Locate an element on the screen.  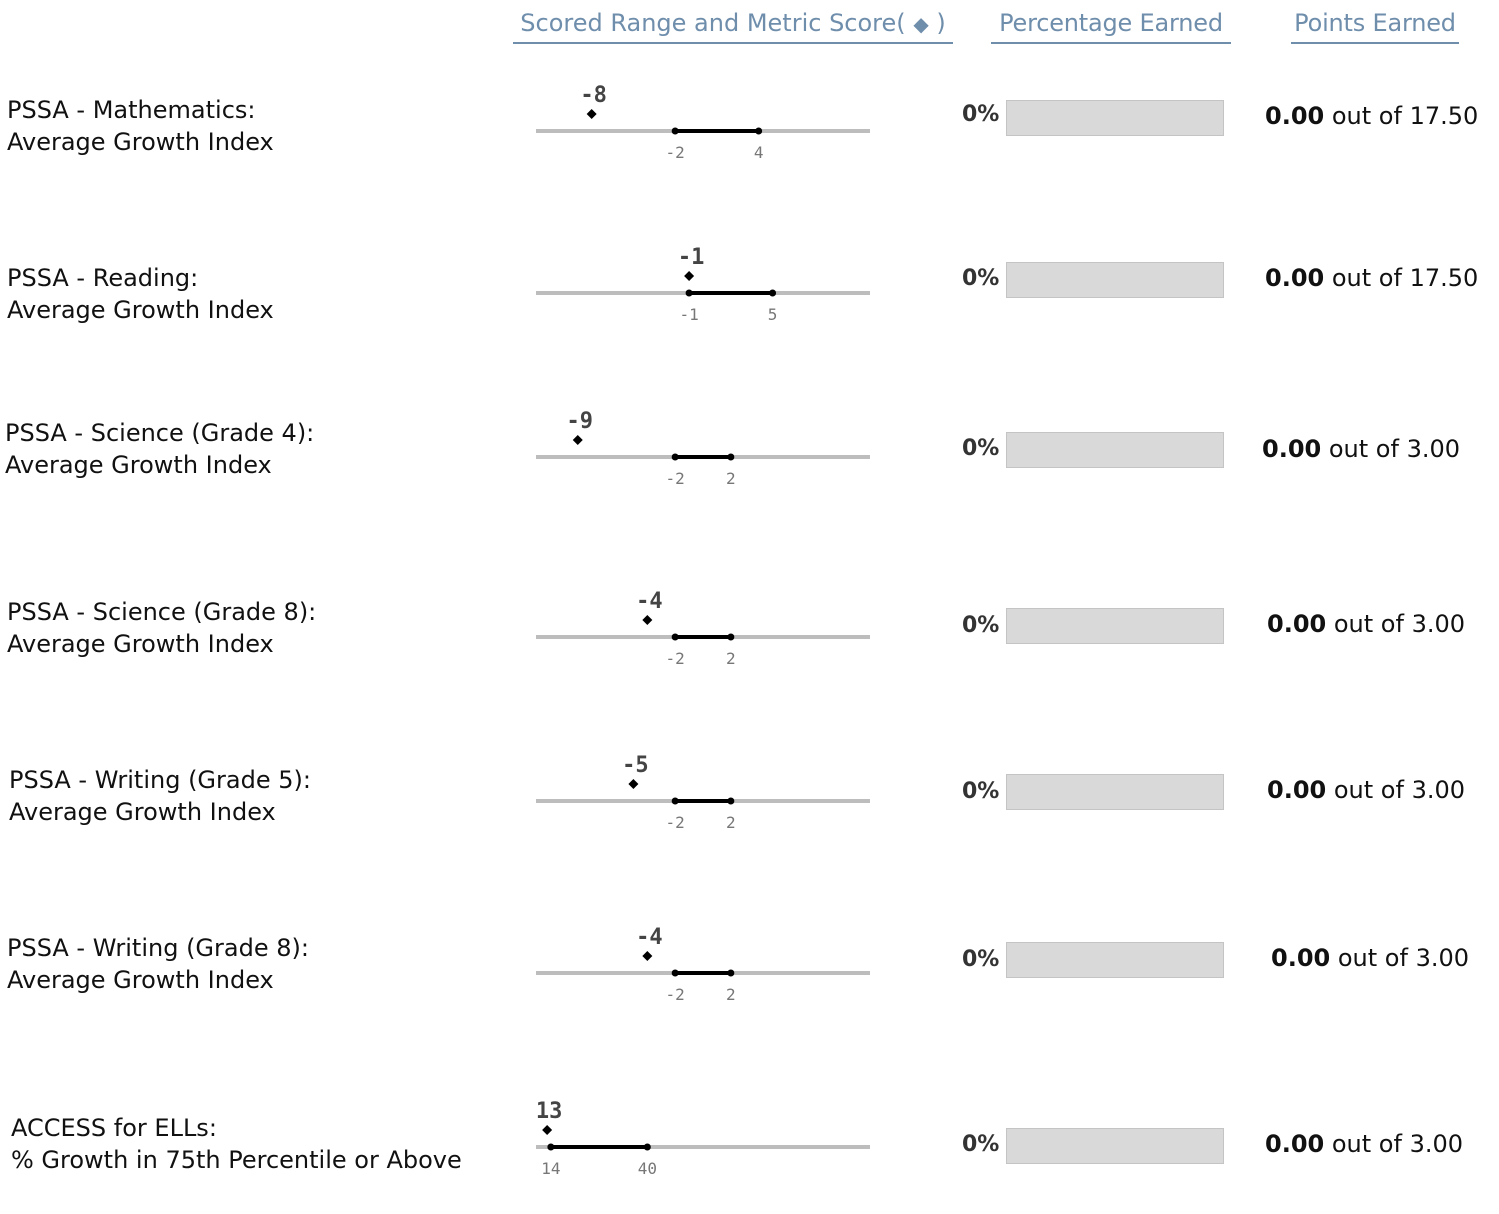
score-range-chart: 14 40 13 is located at coordinates (703, 1138).